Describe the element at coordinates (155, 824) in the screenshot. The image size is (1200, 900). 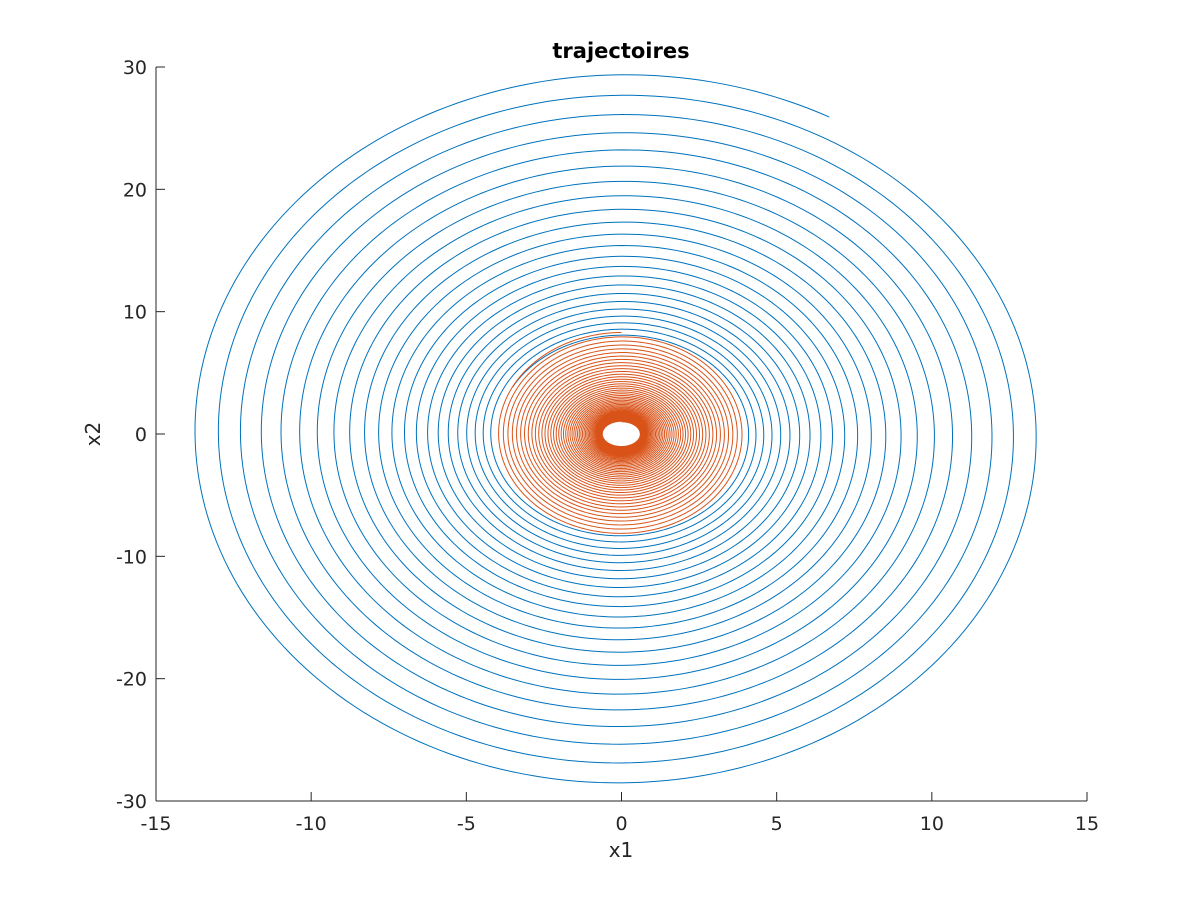
I see `x-tick-label: -15` at that location.